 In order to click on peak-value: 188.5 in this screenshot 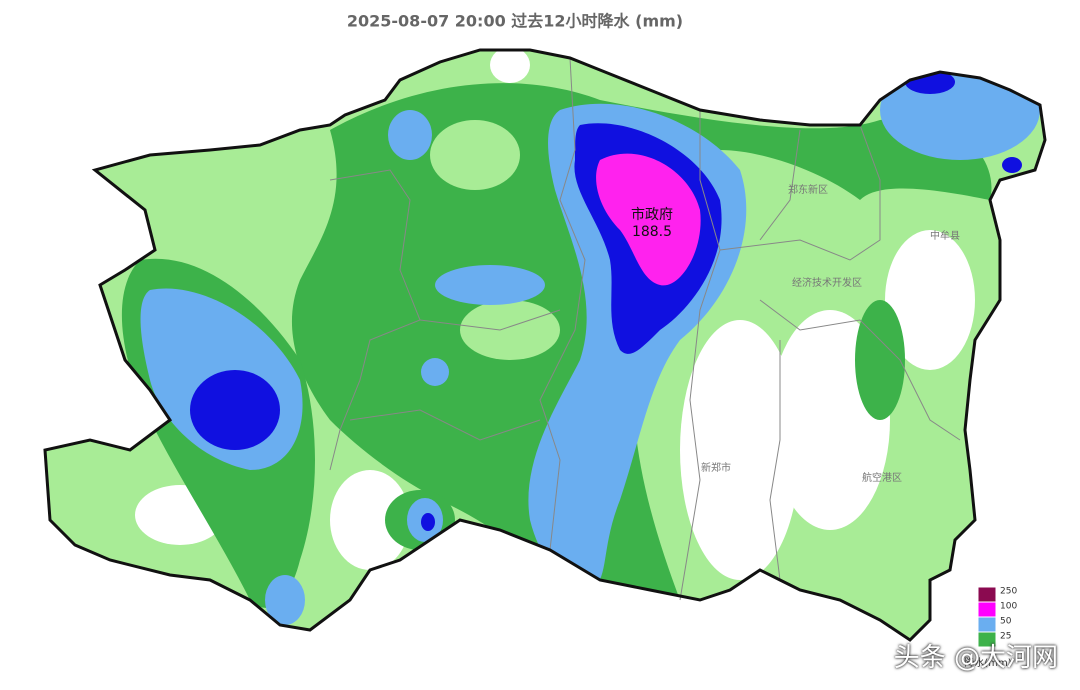, I will do `click(652, 232)`.